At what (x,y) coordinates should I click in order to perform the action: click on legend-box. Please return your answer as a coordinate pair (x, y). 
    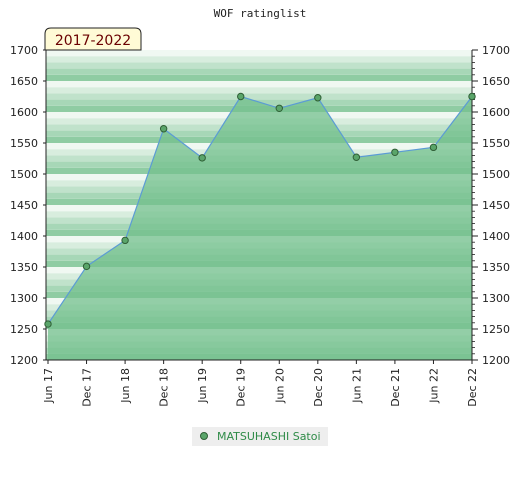
    Looking at the image, I should click on (260, 436).